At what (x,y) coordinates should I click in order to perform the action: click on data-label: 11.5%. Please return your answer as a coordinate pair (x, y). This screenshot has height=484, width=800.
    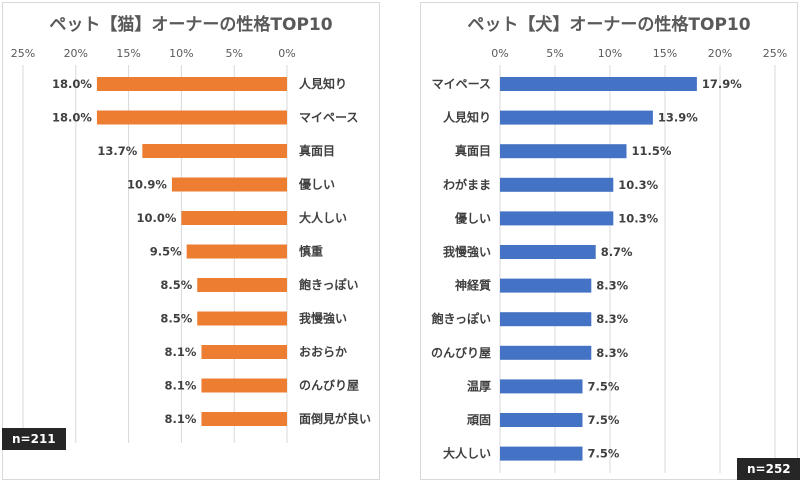
    Looking at the image, I should click on (652, 151).